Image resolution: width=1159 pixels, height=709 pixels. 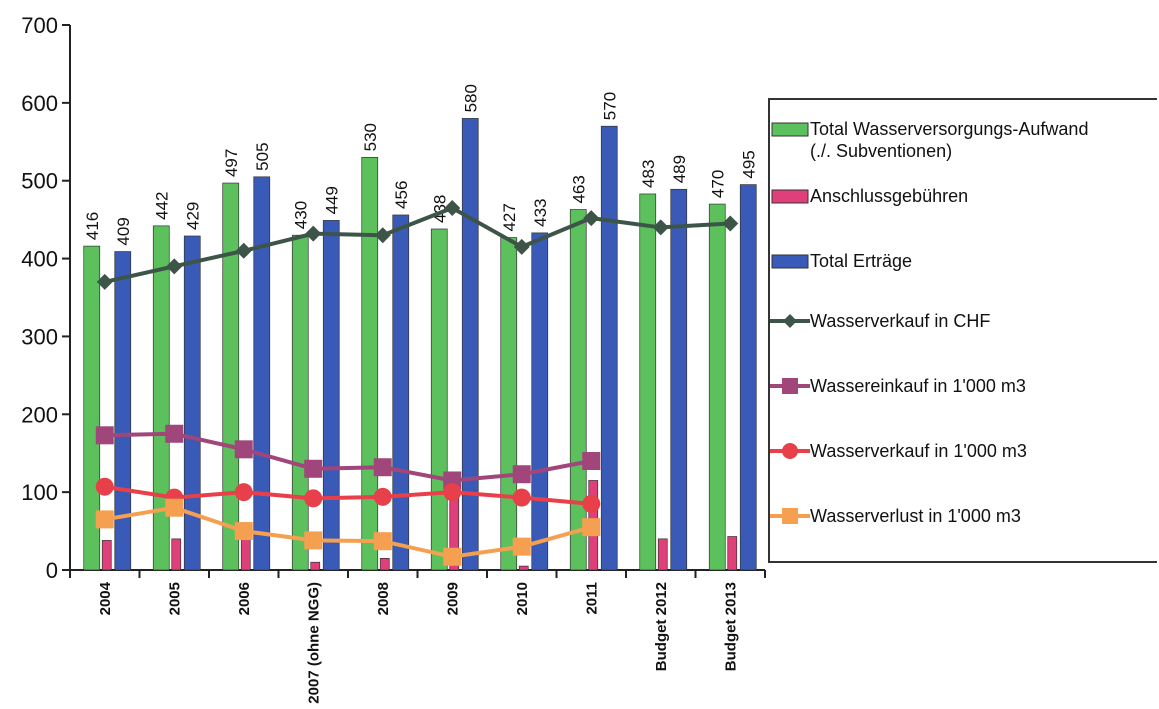 I want to click on data-label: 483, so click(x=648, y=174).